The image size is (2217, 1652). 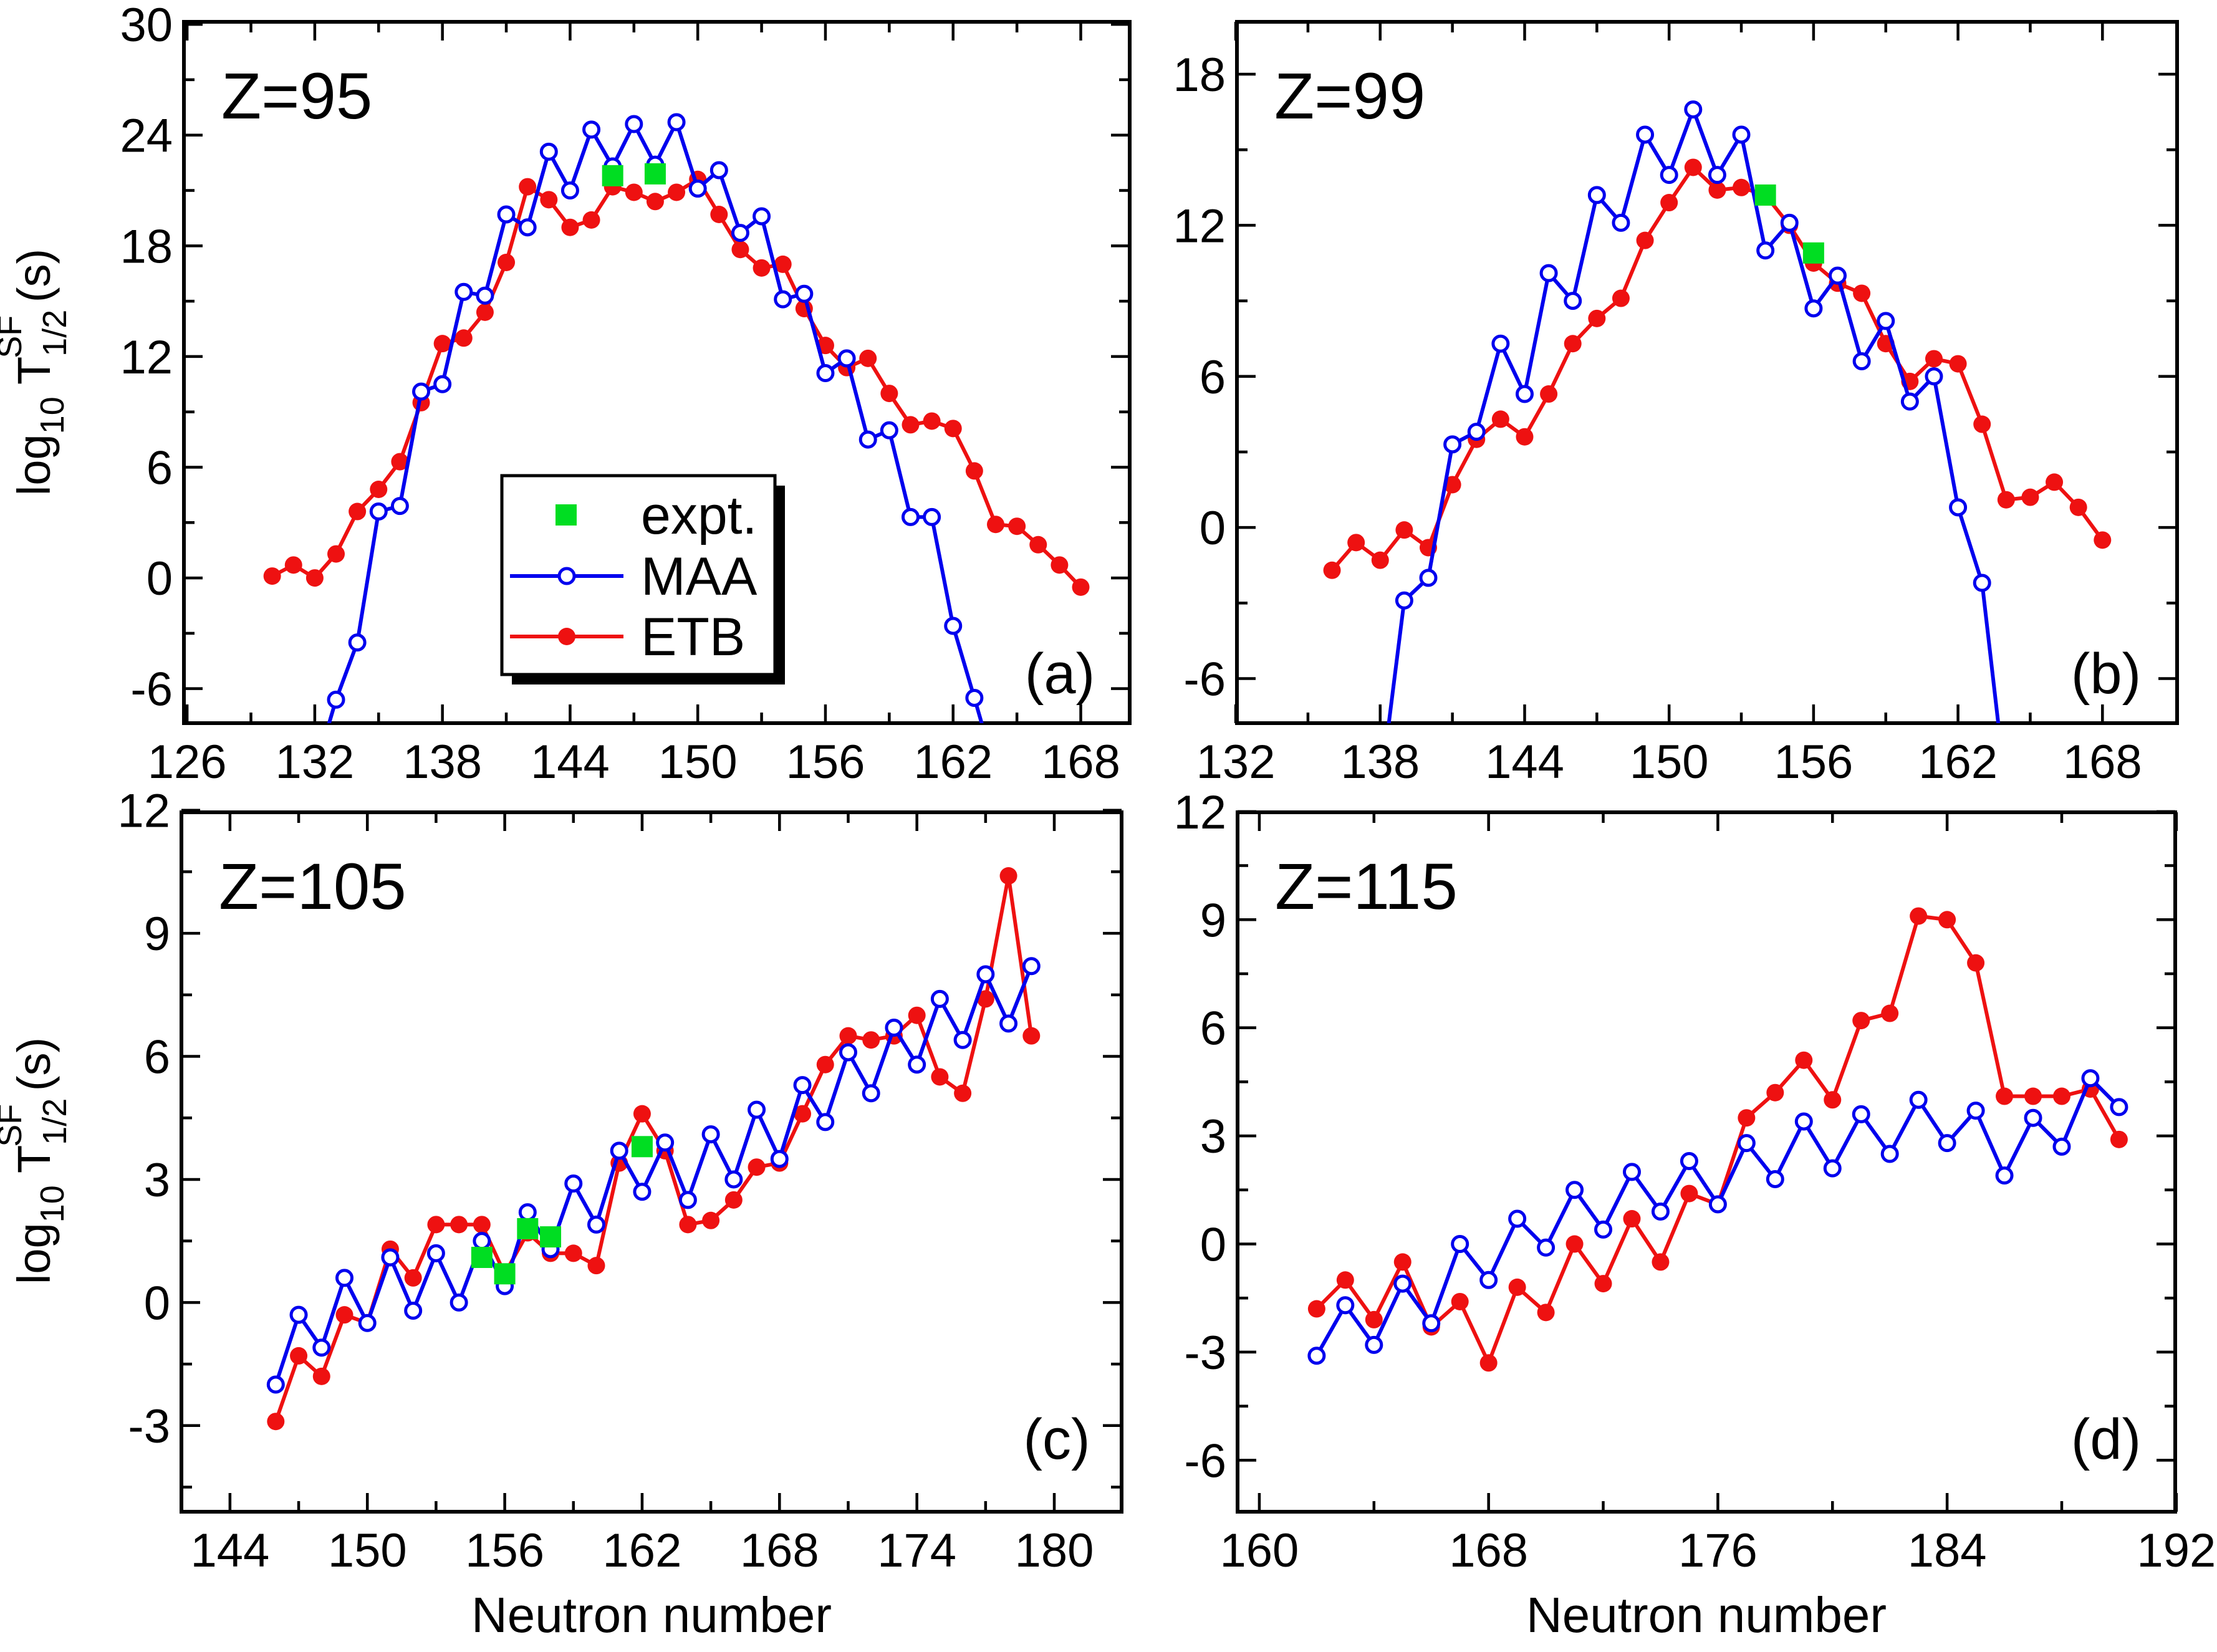 What do you see at coordinates (779, 1550) in the screenshot?
I see `panel-c-xtick-label: 168` at bounding box center [779, 1550].